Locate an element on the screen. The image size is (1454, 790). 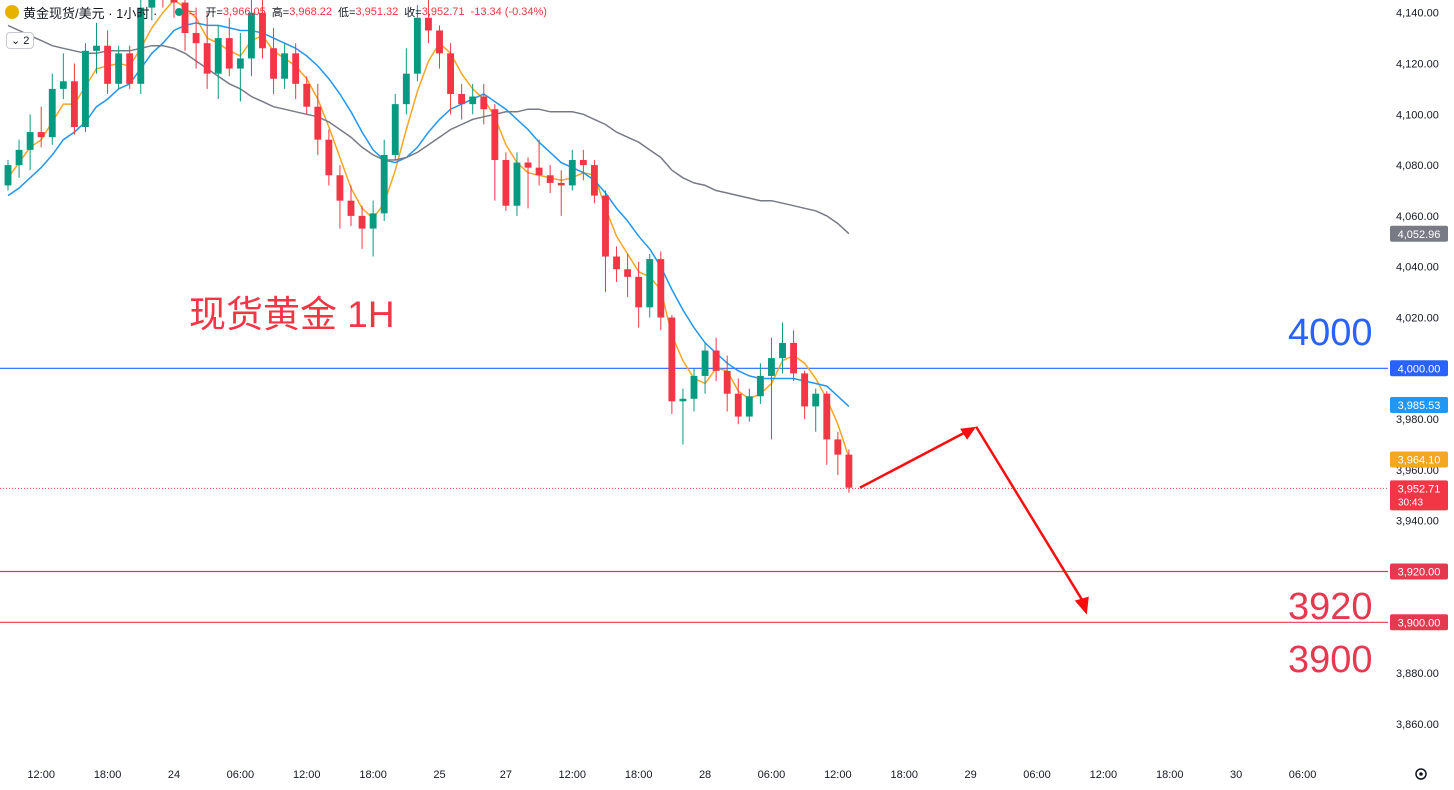
x-tick-label: 30 is located at coordinates (1236, 775).